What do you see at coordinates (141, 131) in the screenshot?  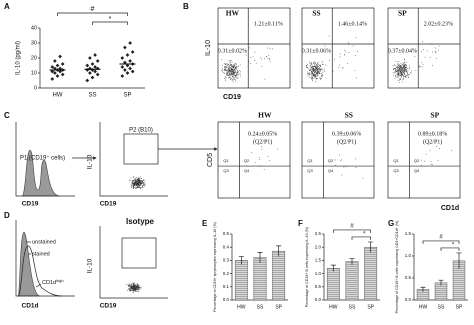 I see `gate-label: P2 (B10)` at bounding box center [141, 131].